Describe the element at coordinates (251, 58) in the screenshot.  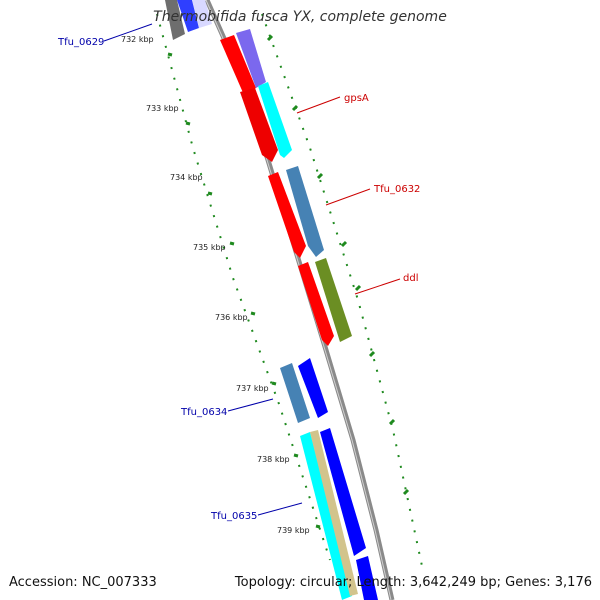
I see `gene-purple` at that location.